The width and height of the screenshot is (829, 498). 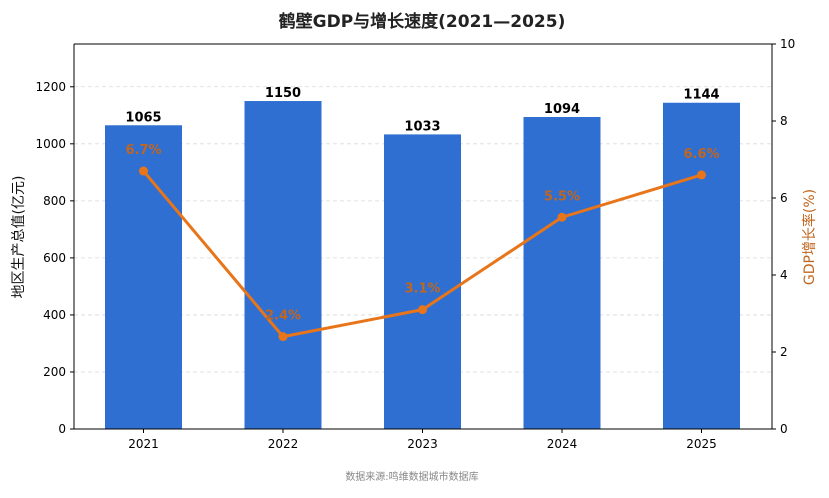 What do you see at coordinates (784, 352) in the screenshot?
I see `y-tick-label-right: 2` at bounding box center [784, 352].